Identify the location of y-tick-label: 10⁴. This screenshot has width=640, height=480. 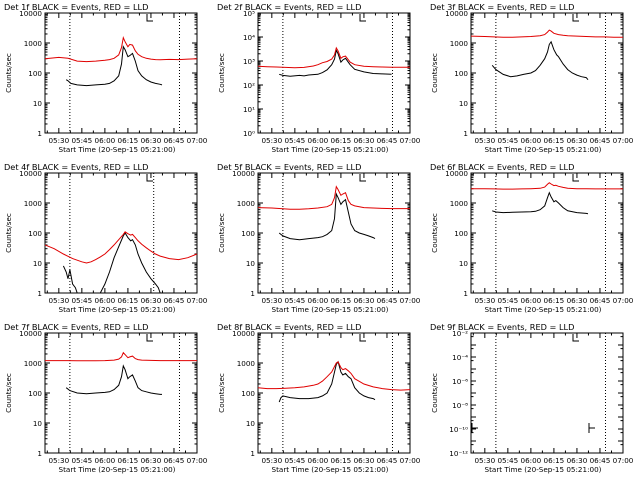
(249, 37).